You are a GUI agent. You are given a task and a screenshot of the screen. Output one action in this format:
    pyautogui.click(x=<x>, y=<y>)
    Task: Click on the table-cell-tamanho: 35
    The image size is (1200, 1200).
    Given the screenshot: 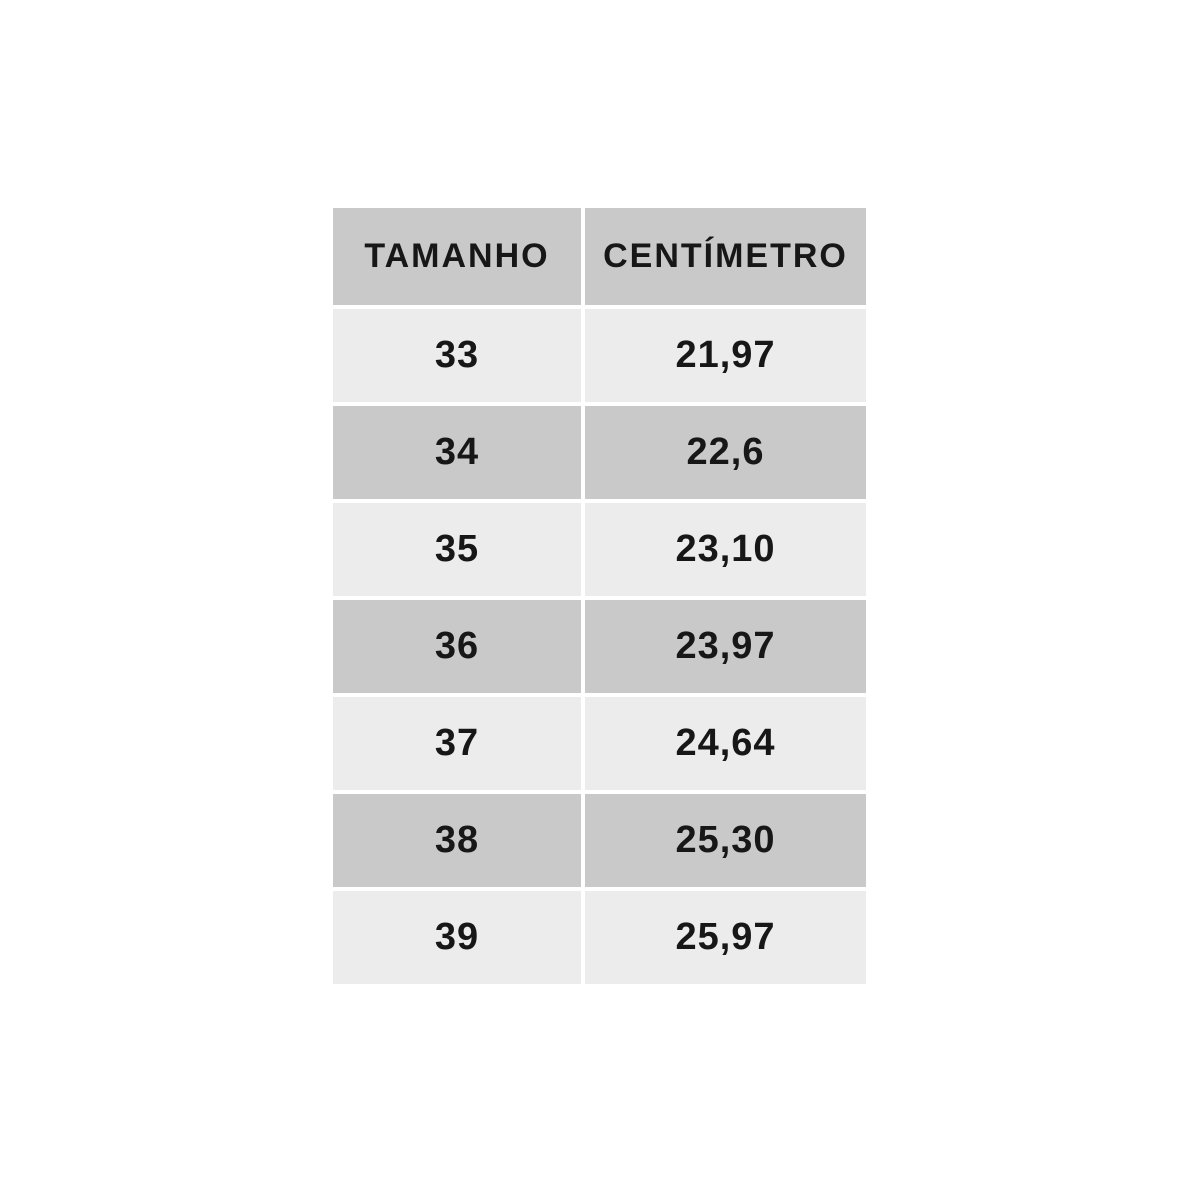 What is the action you would take?
    pyautogui.click(x=457, y=549)
    